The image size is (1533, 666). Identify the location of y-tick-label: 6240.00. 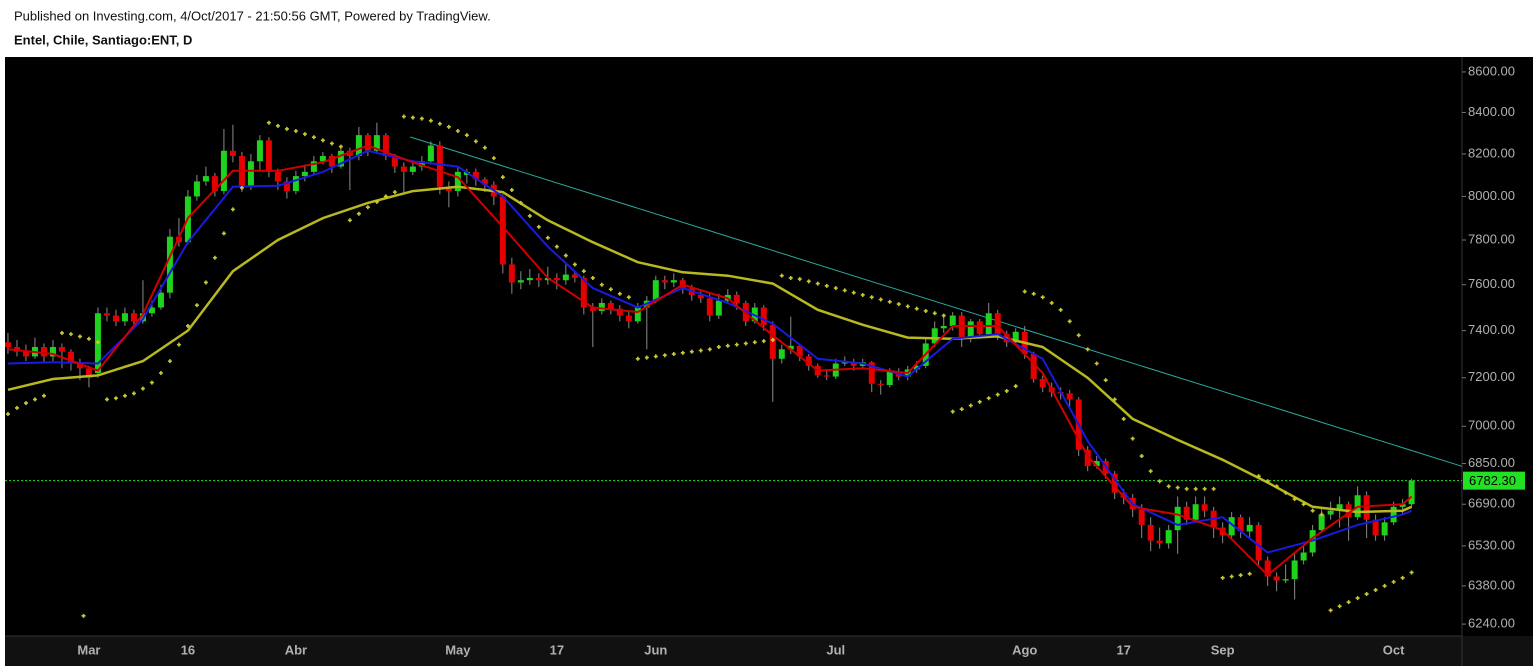
(1491, 623).